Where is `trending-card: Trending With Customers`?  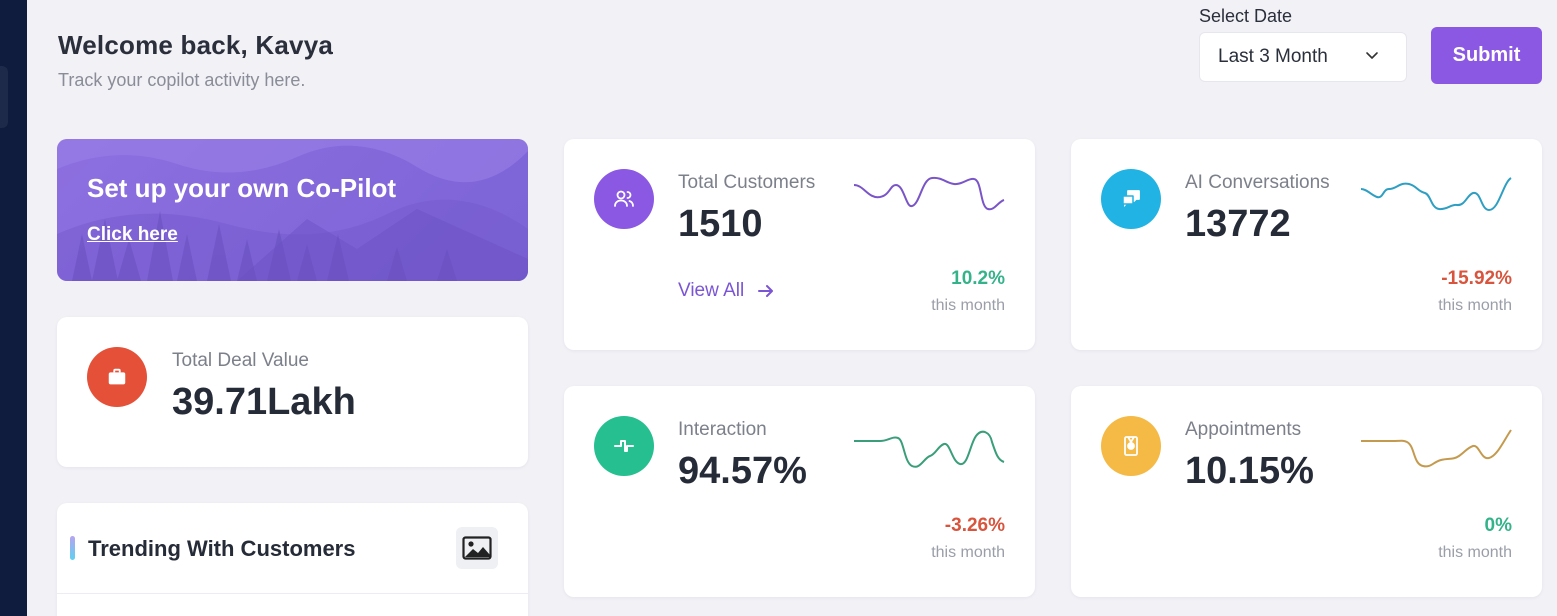 trending-card: Trending With Customers is located at coordinates (292, 559).